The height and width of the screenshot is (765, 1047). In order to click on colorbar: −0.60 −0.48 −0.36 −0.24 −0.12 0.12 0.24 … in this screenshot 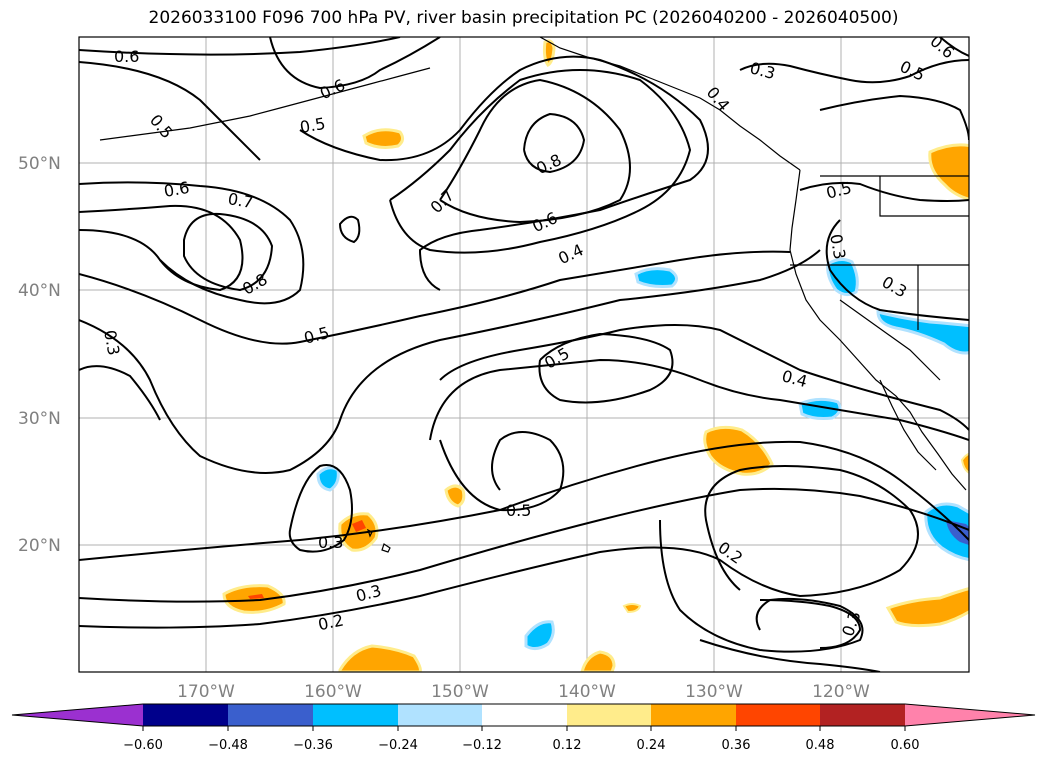, I will do `click(523, 728)`.